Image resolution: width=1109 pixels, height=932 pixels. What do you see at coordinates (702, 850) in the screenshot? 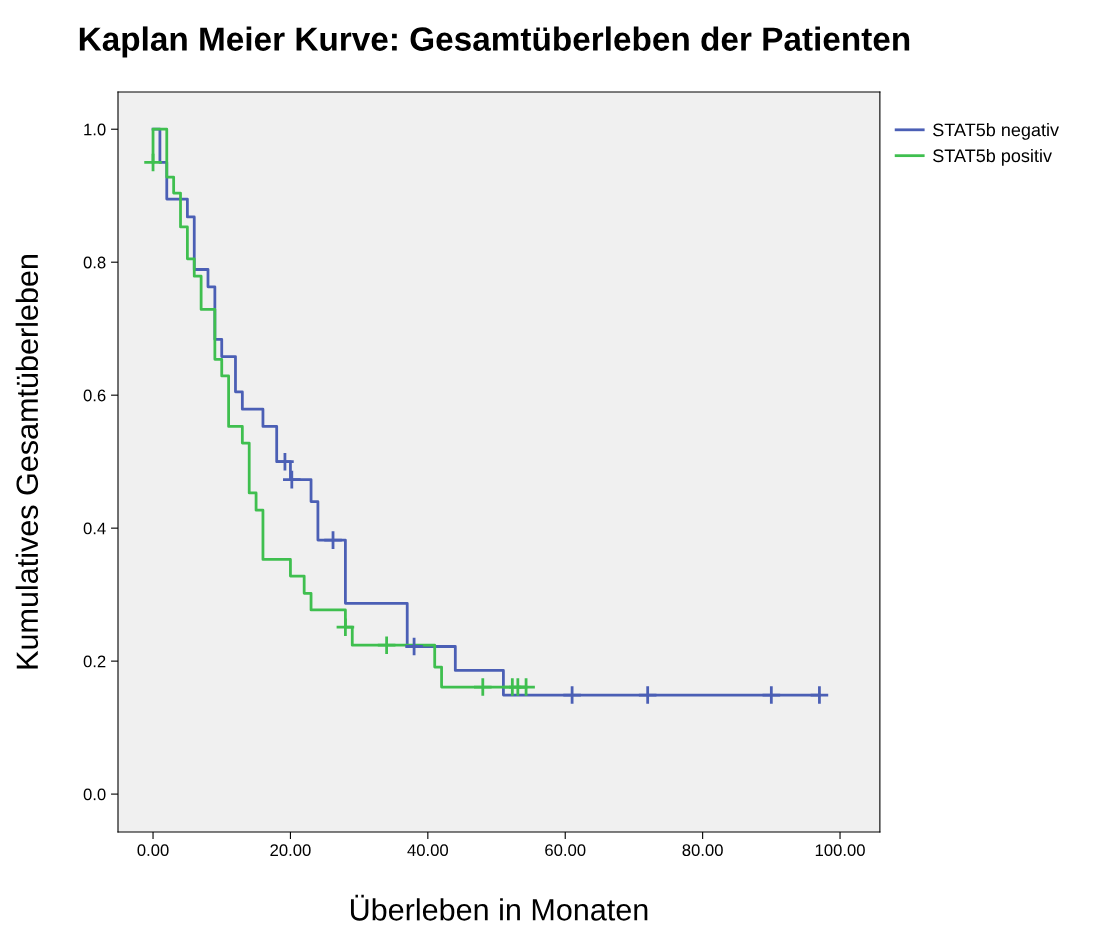
I see `x-tick-label: 80.00` at bounding box center [702, 850].